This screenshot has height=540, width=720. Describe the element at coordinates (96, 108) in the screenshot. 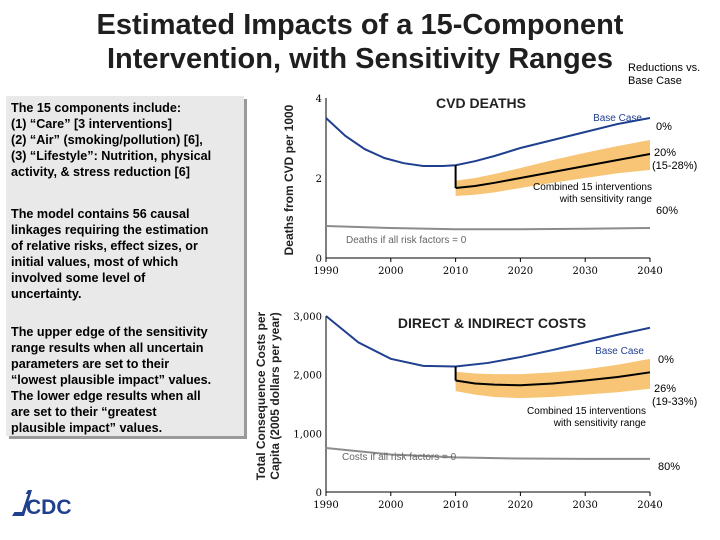

I see `panel-text-line: The 15 components include:` at that location.